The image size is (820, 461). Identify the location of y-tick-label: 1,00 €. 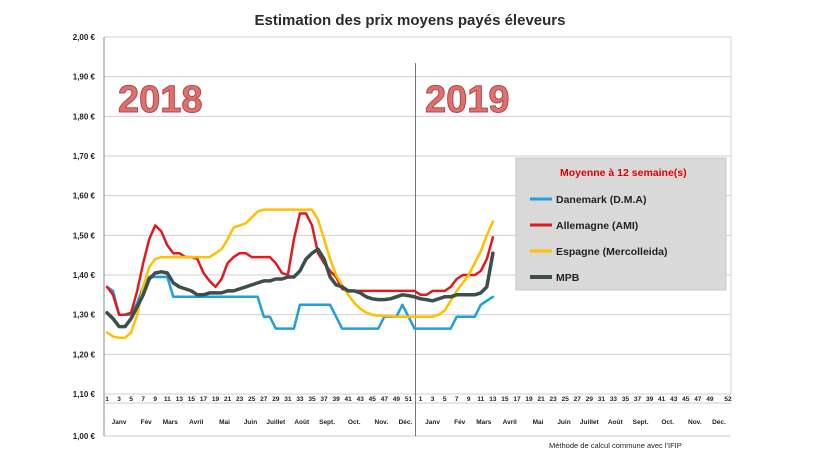
(84, 436).